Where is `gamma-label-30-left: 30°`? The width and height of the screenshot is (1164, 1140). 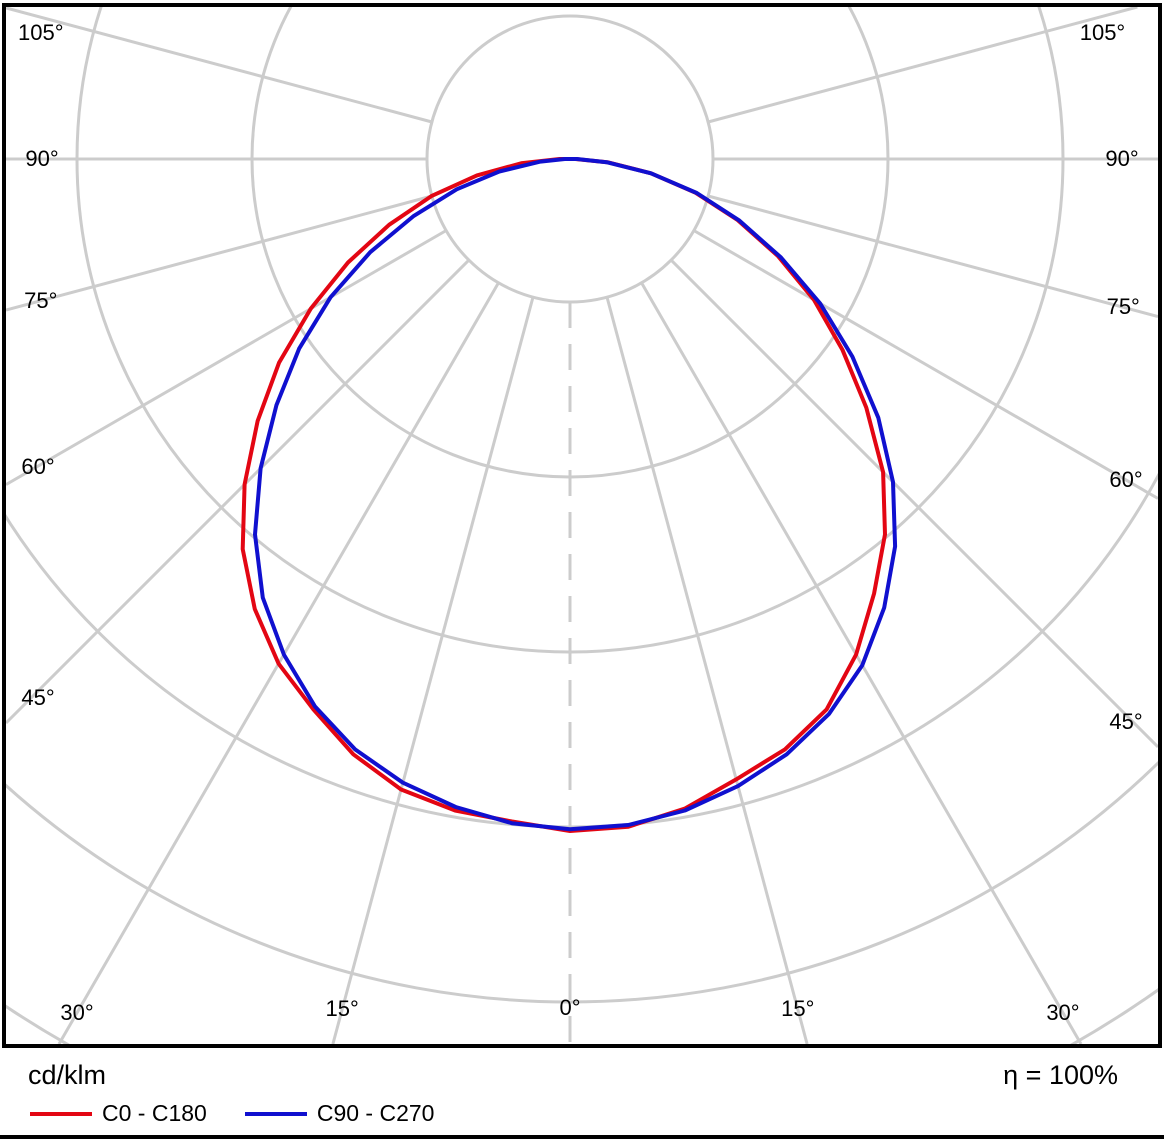 gamma-label-30-left: 30° is located at coordinates (77, 1012).